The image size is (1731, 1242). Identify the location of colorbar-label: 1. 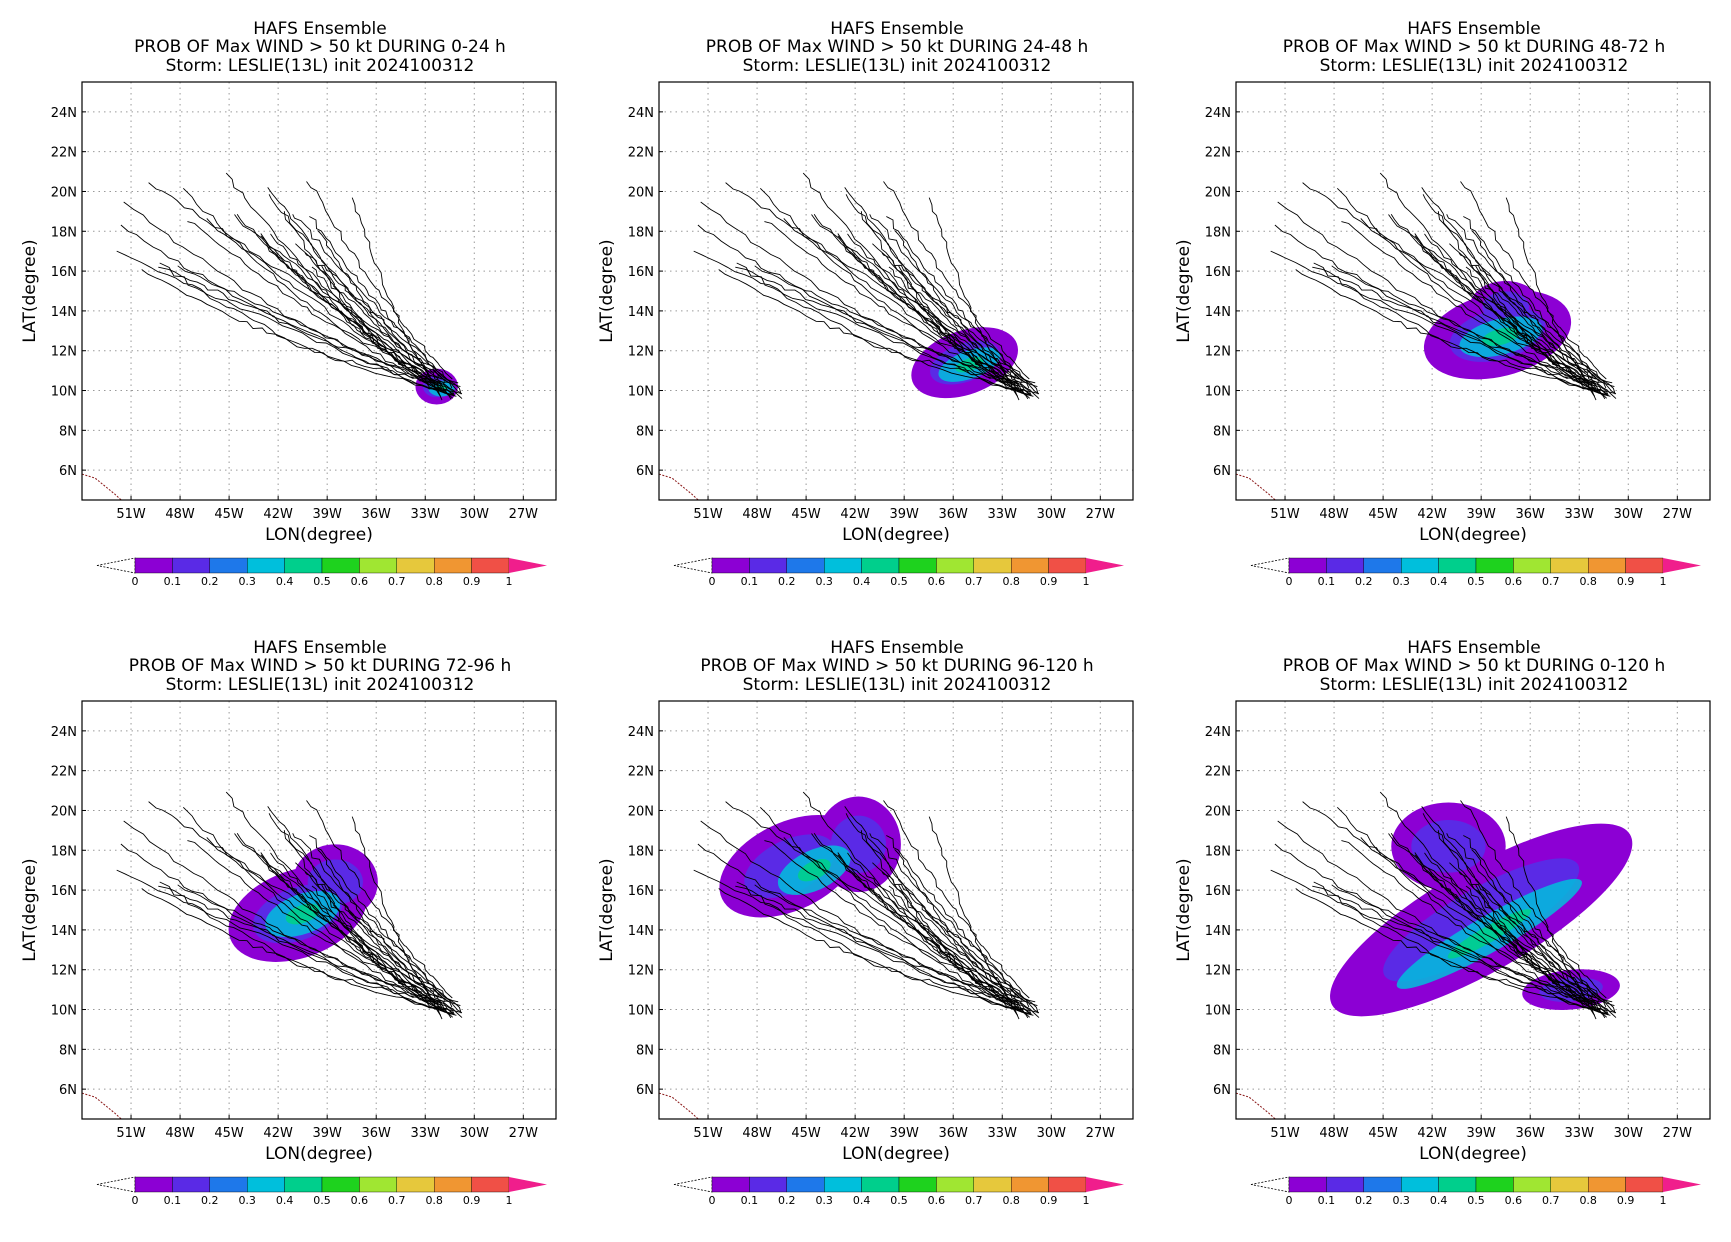
(509, 1200).